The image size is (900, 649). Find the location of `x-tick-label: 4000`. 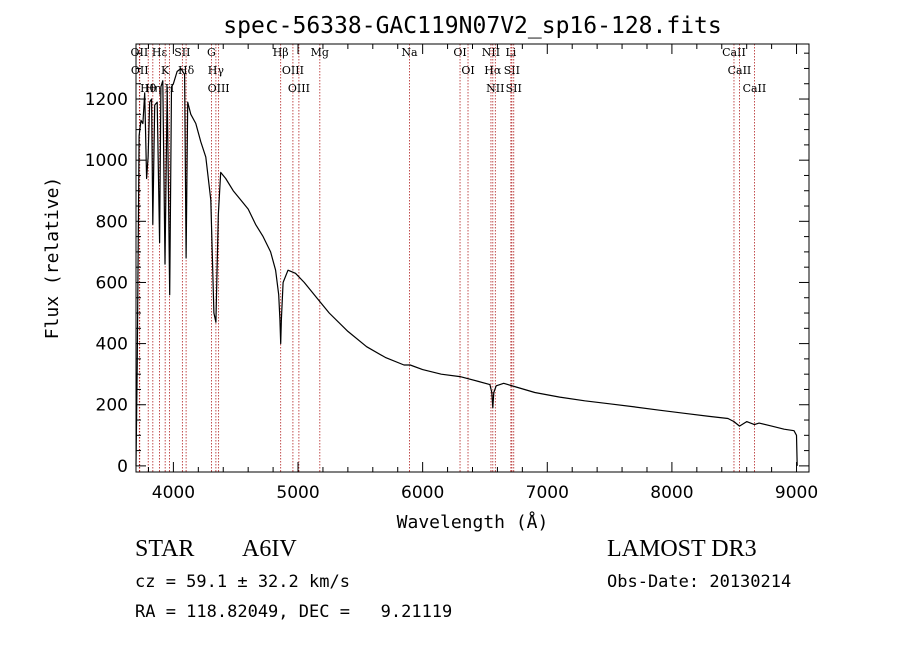

x-tick-label: 4000 is located at coordinates (173, 493).